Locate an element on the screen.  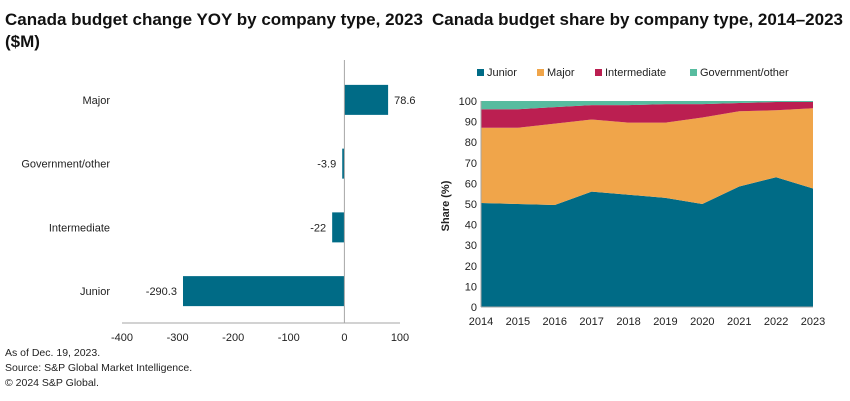
area-intermediate is located at coordinates (647, 115).